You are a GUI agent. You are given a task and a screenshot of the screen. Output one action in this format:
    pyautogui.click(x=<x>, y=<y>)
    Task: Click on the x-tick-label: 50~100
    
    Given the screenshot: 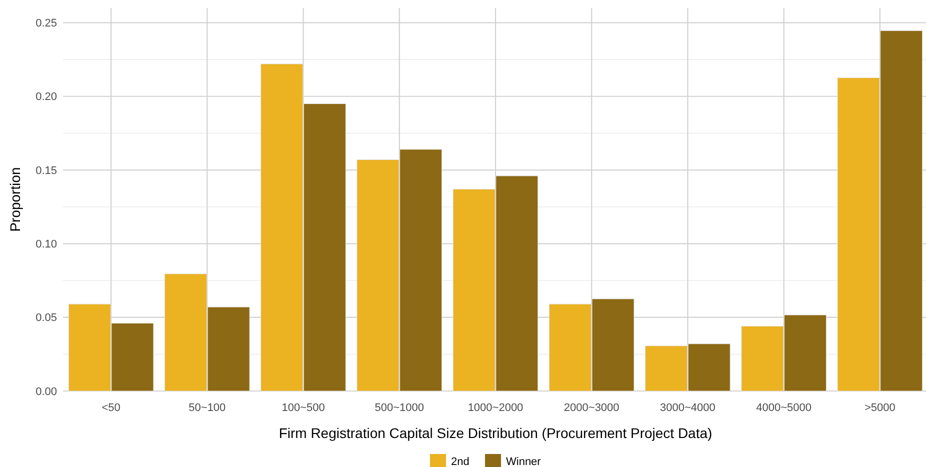 What is the action you would take?
    pyautogui.click(x=207, y=408)
    